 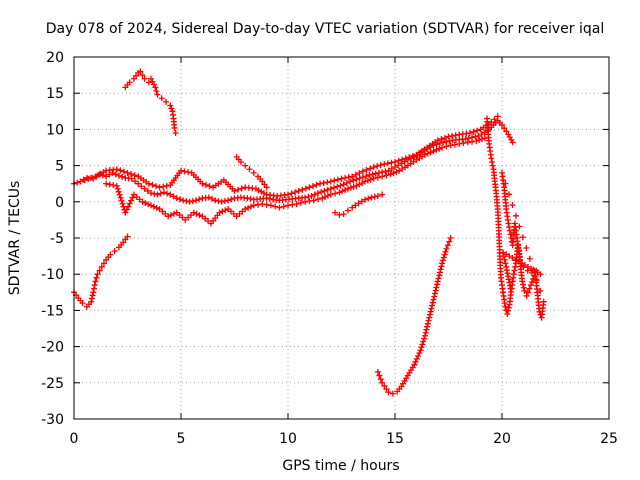 I want to click on series-early-negative-arc, so click(x=101, y=271).